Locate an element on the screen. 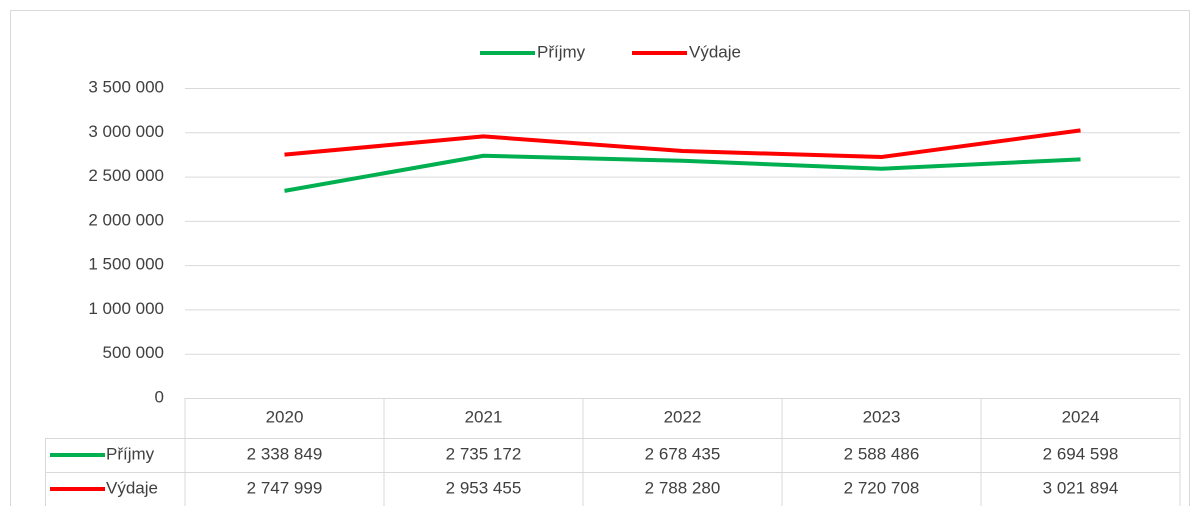  y-tick-label: 3 500 000 is located at coordinates (126, 86).